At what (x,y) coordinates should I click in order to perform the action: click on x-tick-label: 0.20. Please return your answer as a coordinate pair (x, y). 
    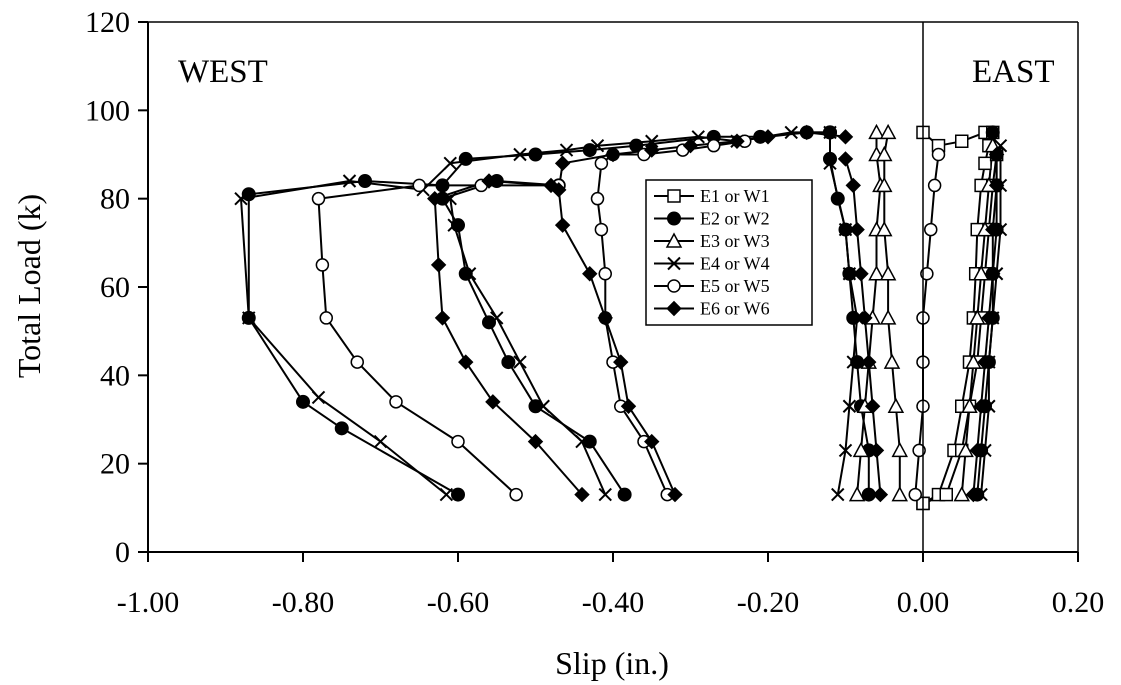
    Looking at the image, I should click on (1078, 602).